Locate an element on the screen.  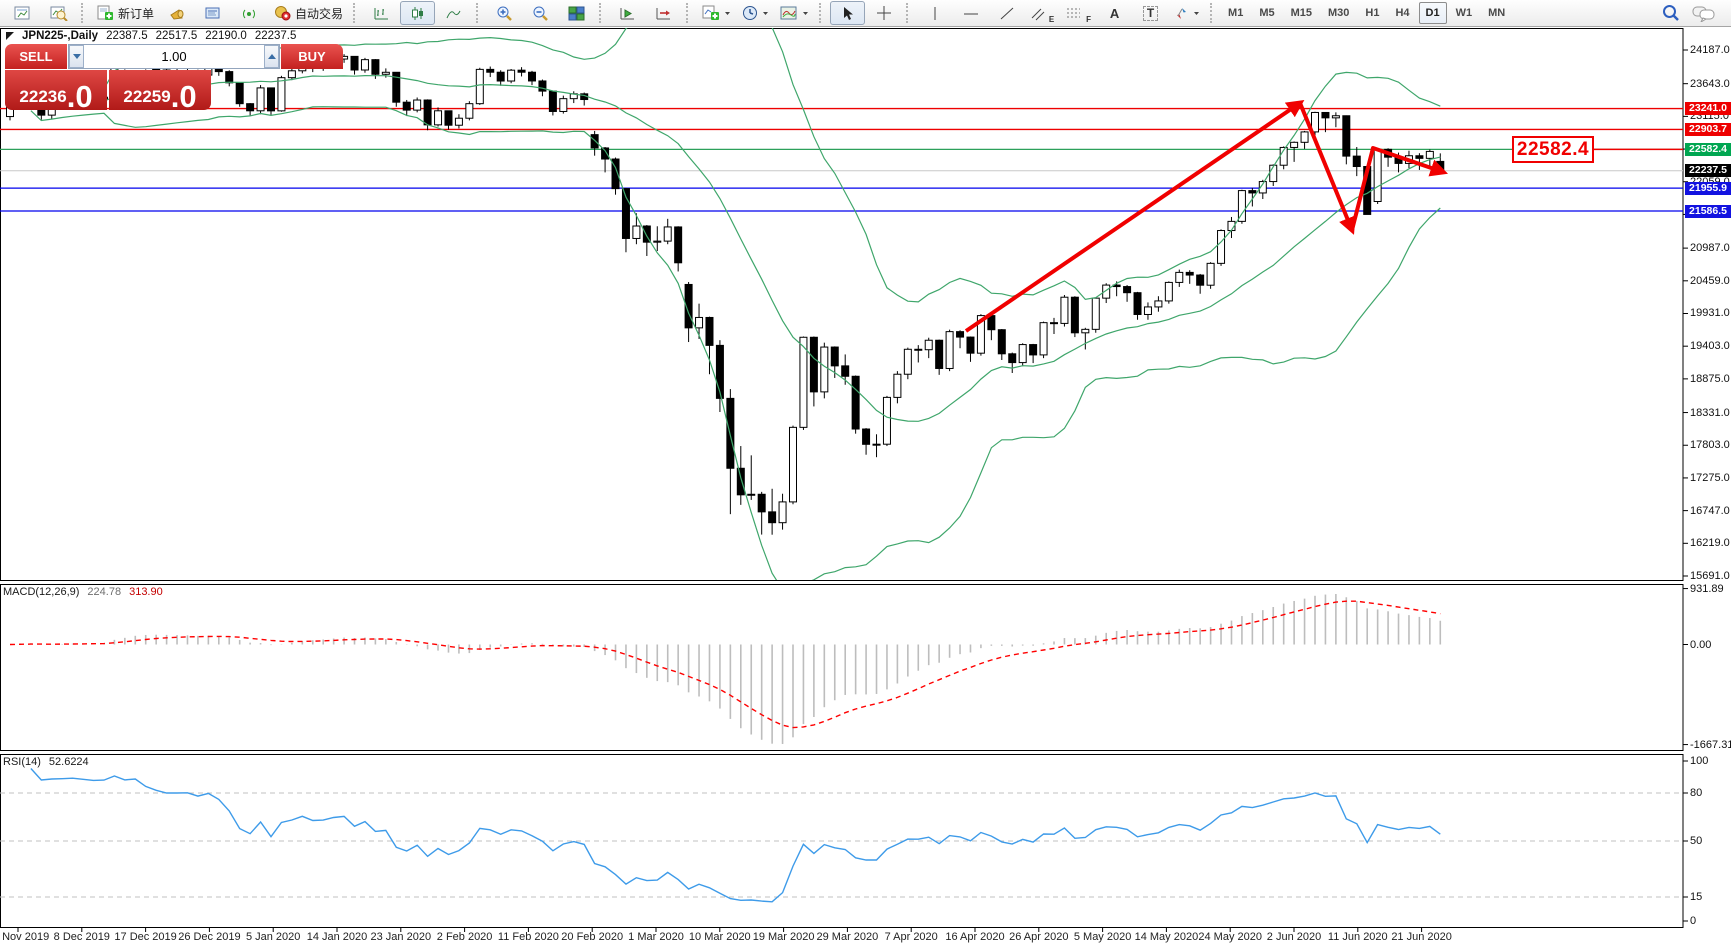
text-label-icon: T is located at coordinates (1150, 13).